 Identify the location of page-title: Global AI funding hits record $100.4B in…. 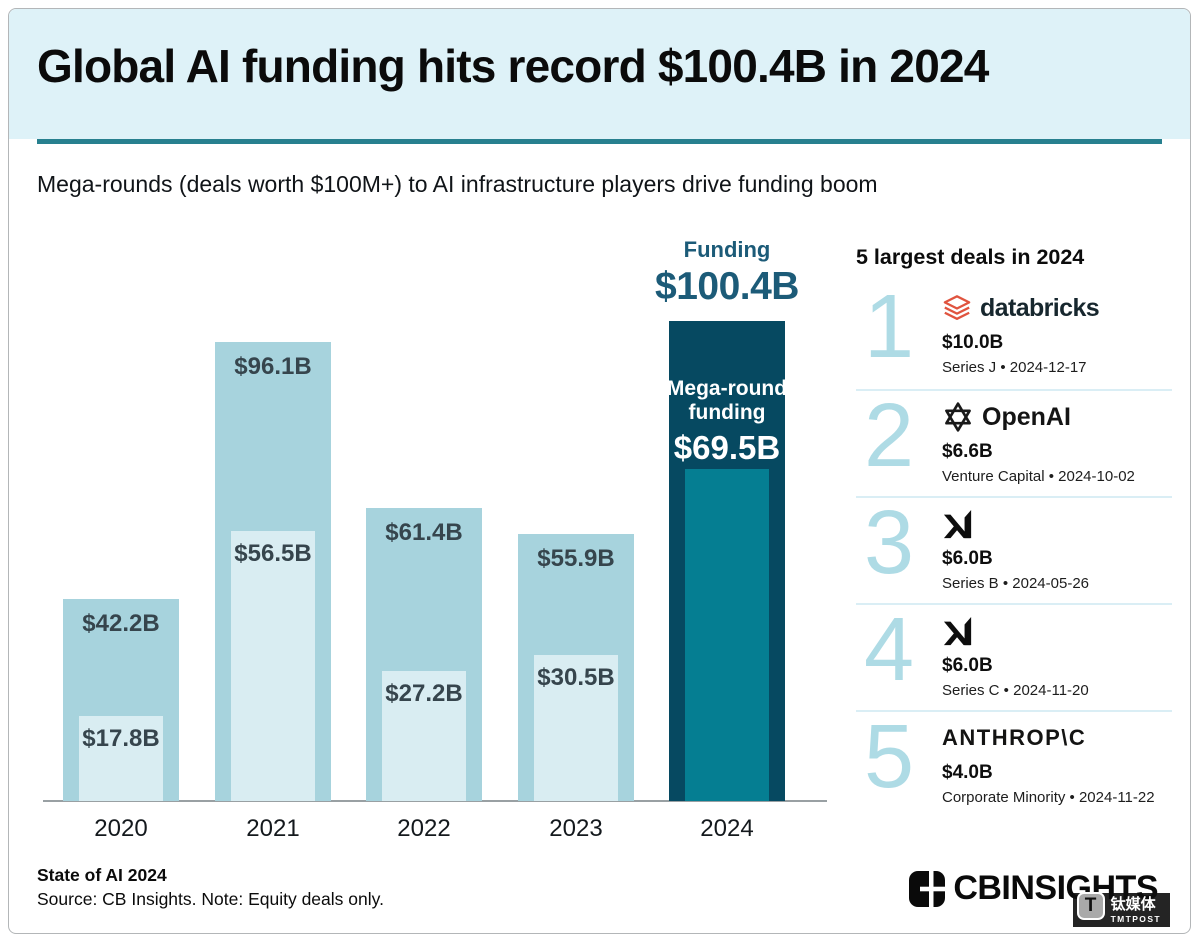
(513, 66).